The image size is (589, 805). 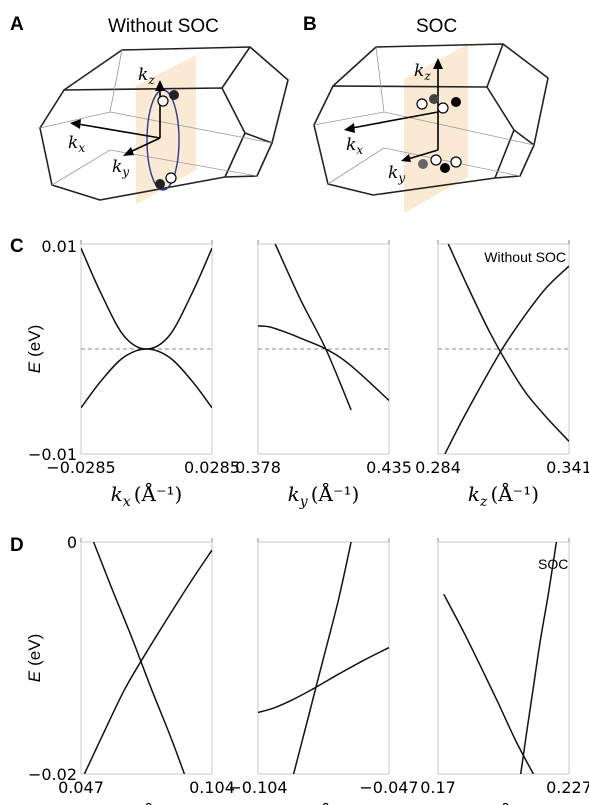 What do you see at coordinates (52, 454) in the screenshot?
I see `ytick-bottom-c: −0.01` at bounding box center [52, 454].